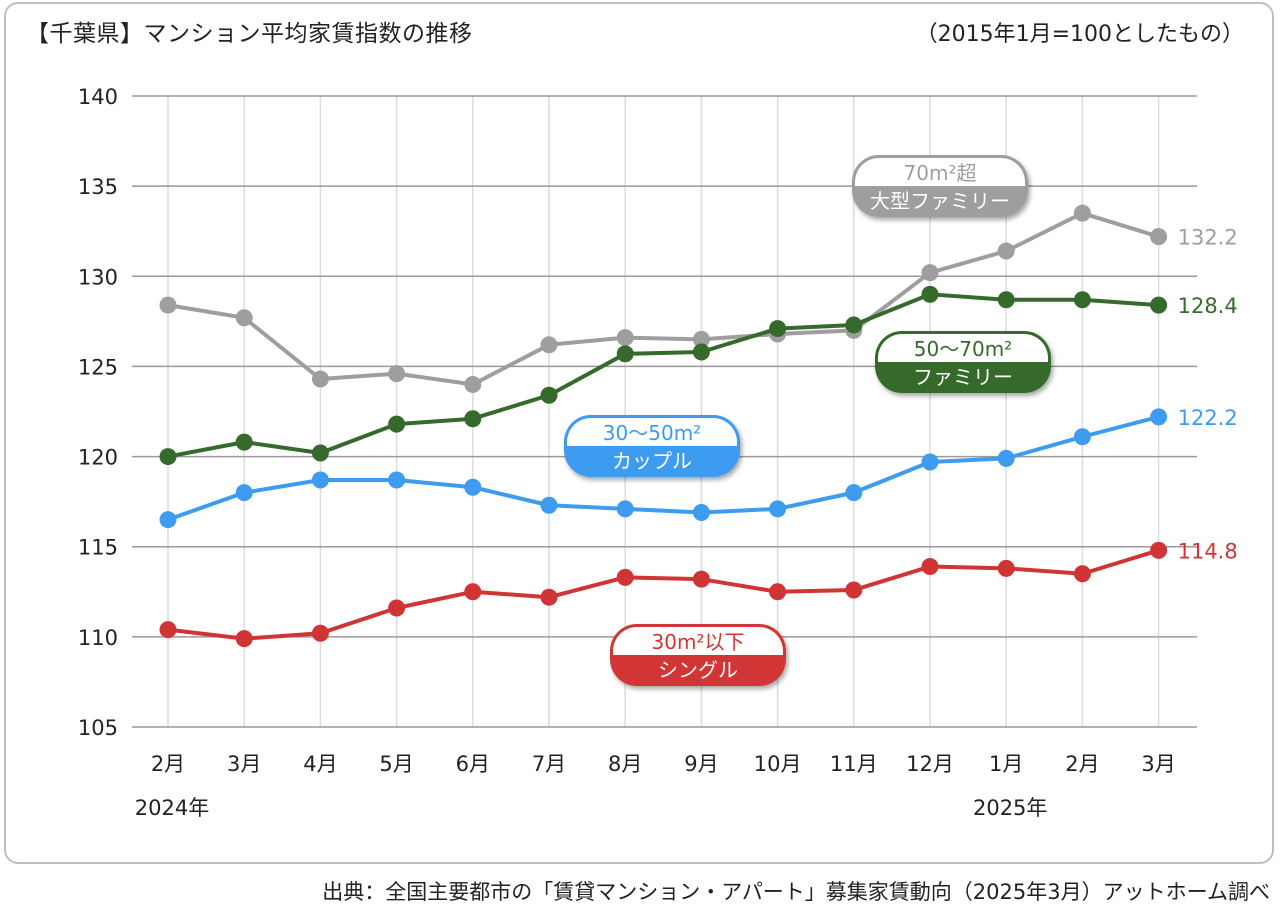 The width and height of the screenshot is (1280, 914). I want to click on series-name-line2: カップル, so click(652, 461).